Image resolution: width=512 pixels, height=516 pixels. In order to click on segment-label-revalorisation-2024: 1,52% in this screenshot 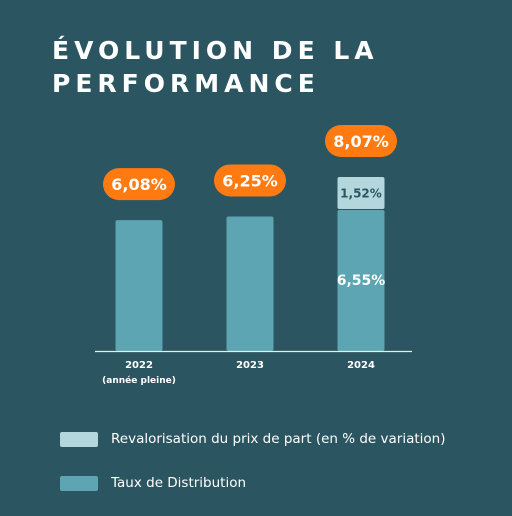, I will do `click(361, 193)`.